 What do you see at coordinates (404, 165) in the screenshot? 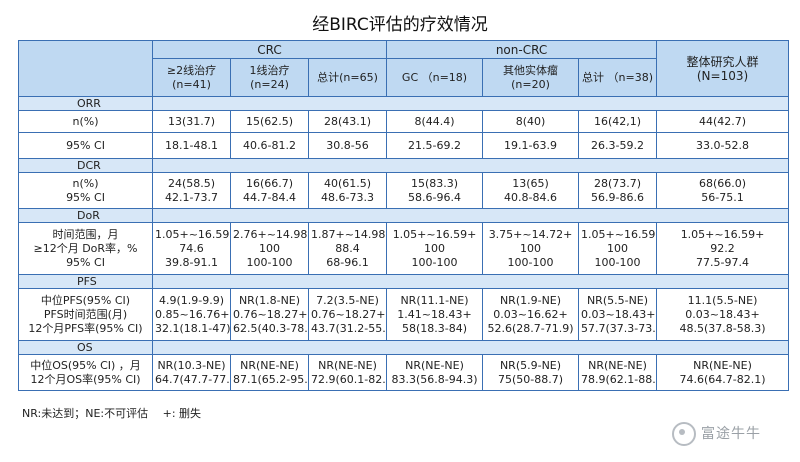
I see `section-dcr: DCR` at bounding box center [404, 165].